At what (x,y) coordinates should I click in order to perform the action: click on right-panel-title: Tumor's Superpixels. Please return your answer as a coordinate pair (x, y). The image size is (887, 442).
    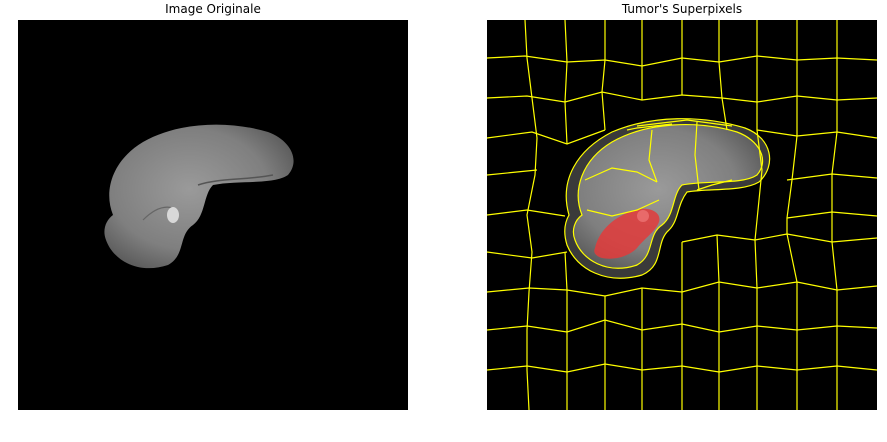
    Looking at the image, I should click on (682, 9).